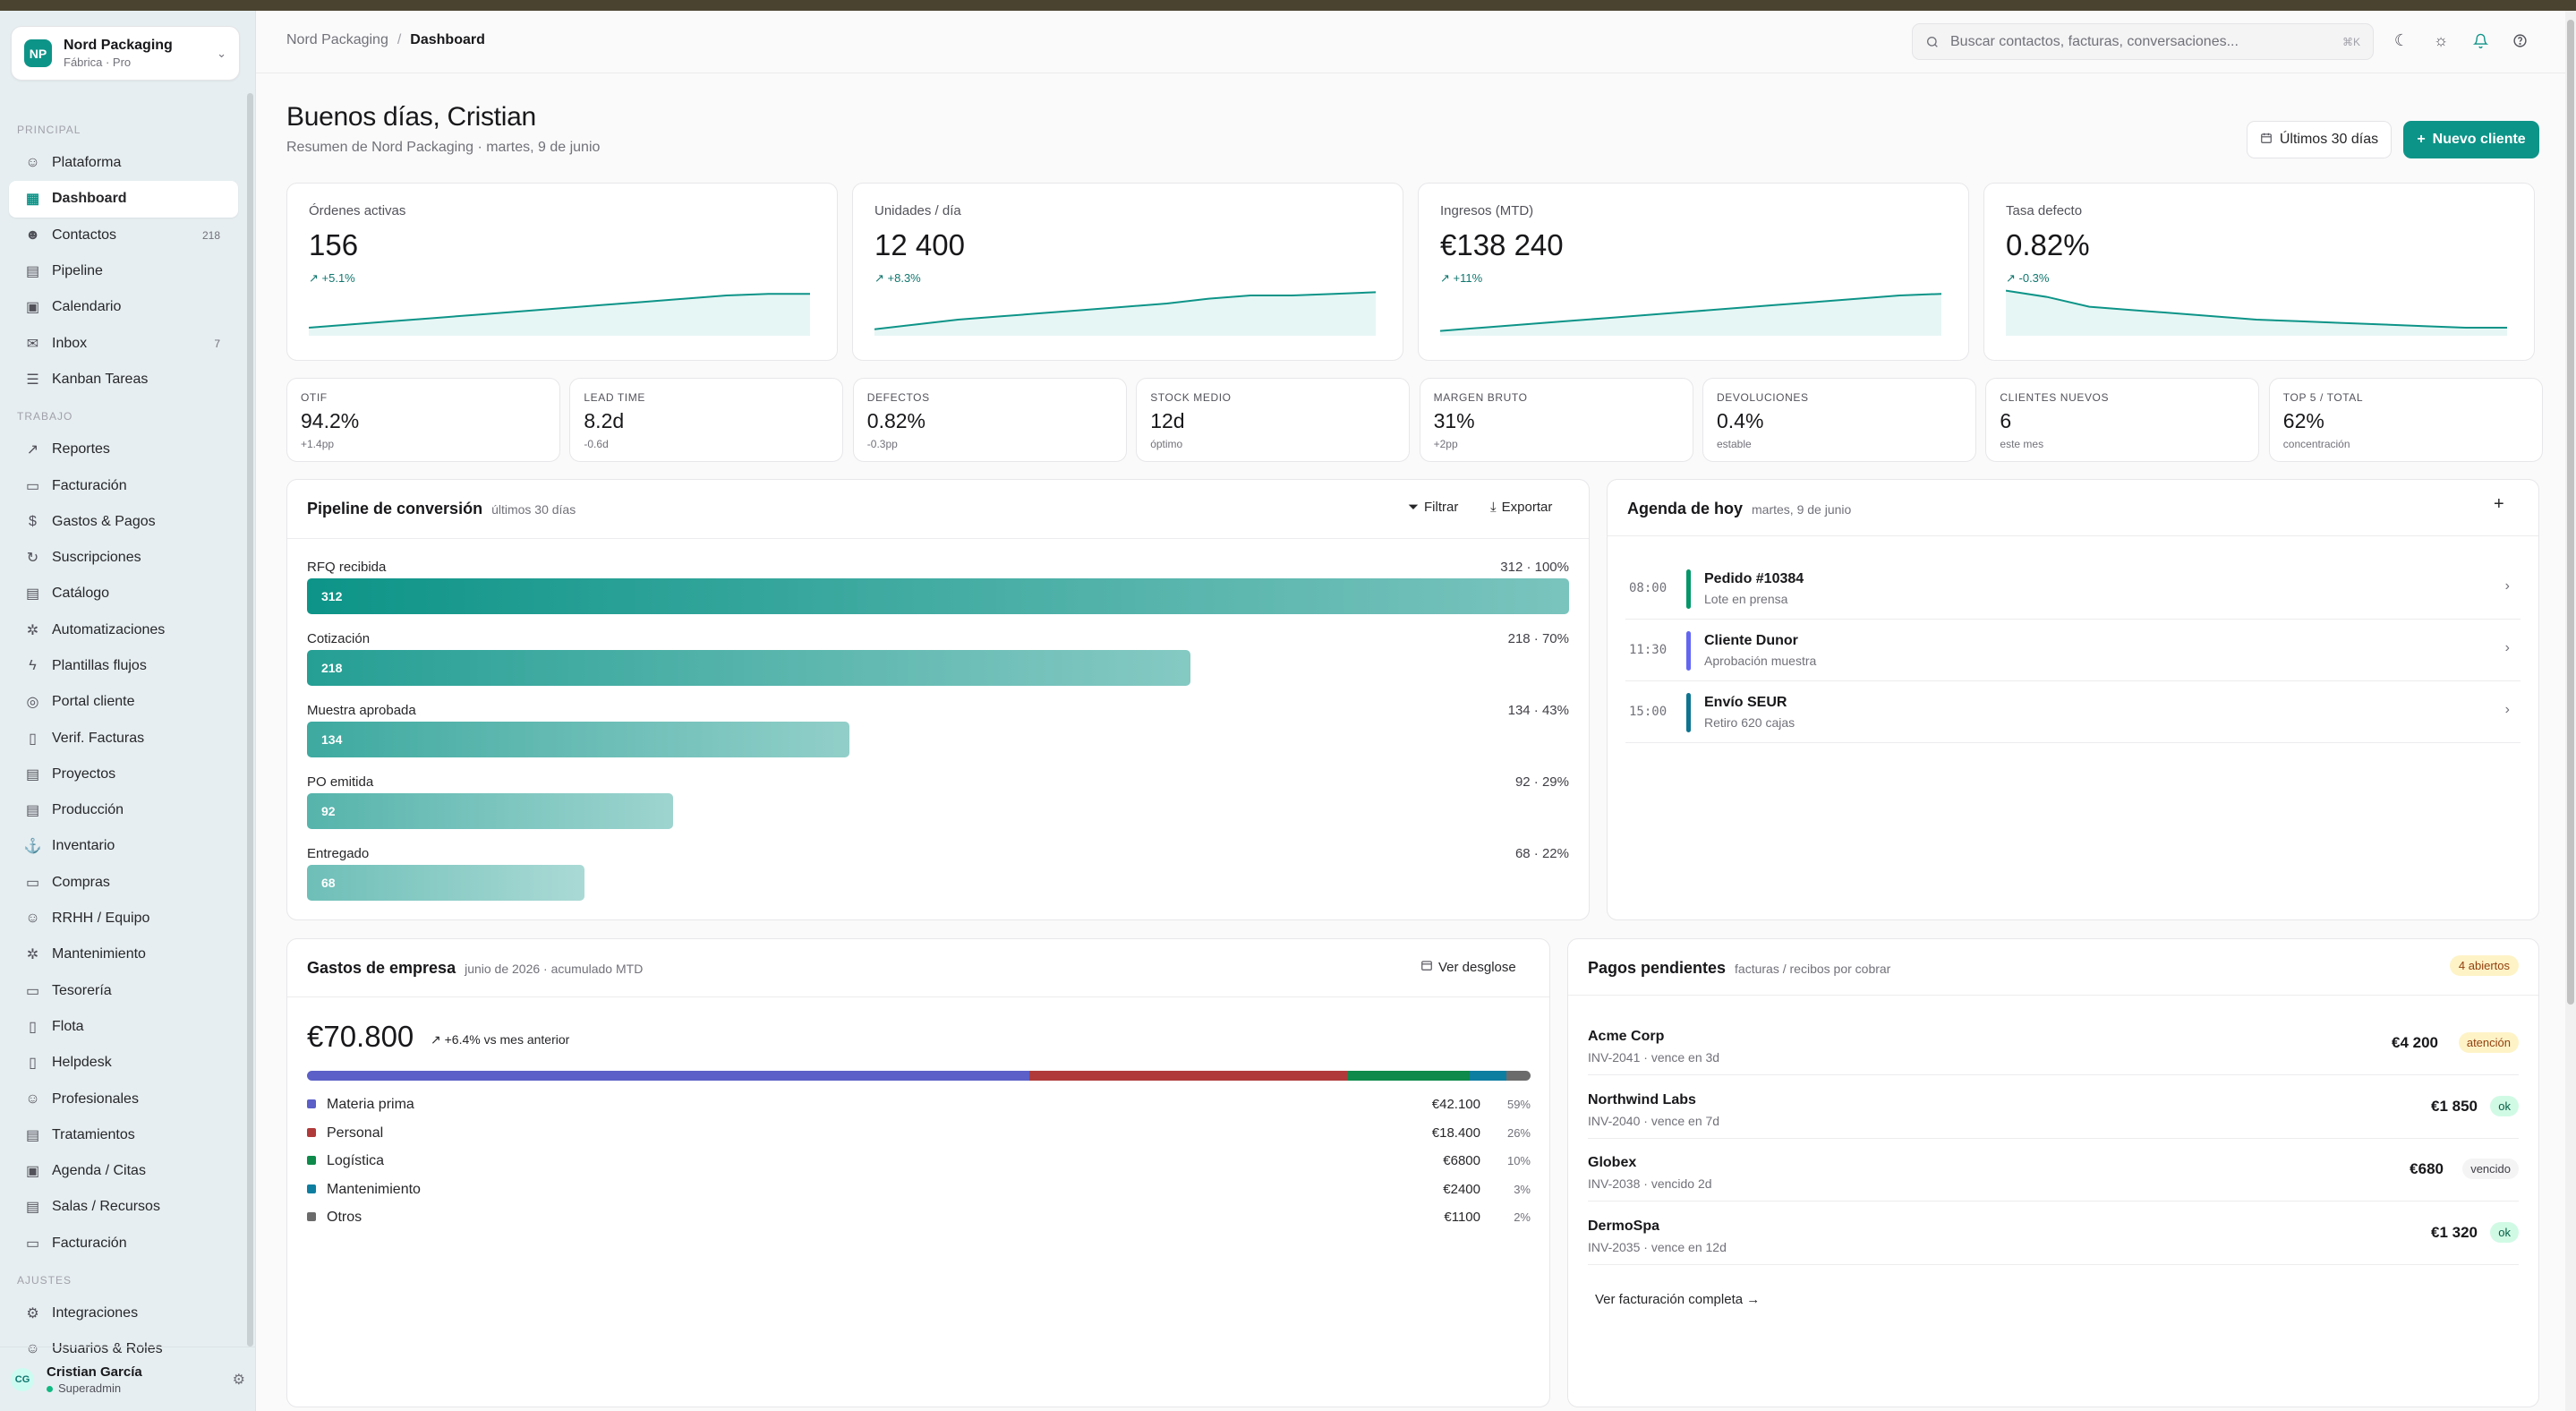  I want to click on sidebar-item-kanban-tareas: ☰ Kanban Tareas, so click(123, 380).